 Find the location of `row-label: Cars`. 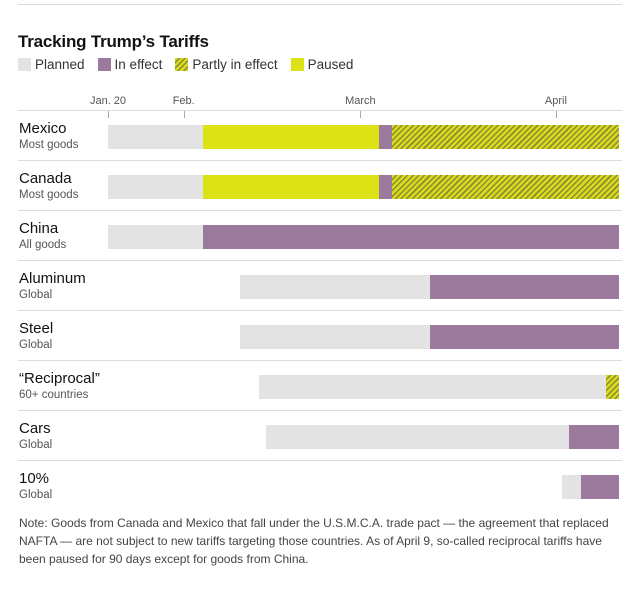

row-label: Cars is located at coordinates (35, 428).